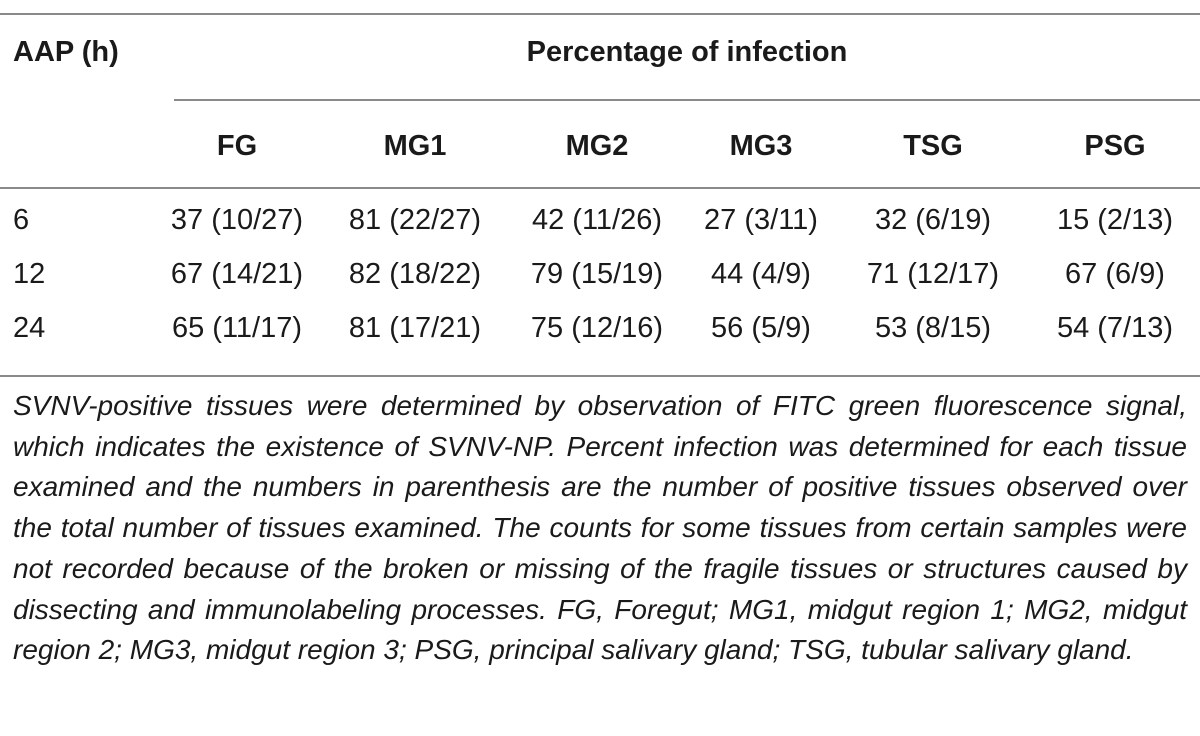 The image size is (1200, 736). Describe the element at coordinates (21, 219) in the screenshot. I see `row-label: 6` at that location.